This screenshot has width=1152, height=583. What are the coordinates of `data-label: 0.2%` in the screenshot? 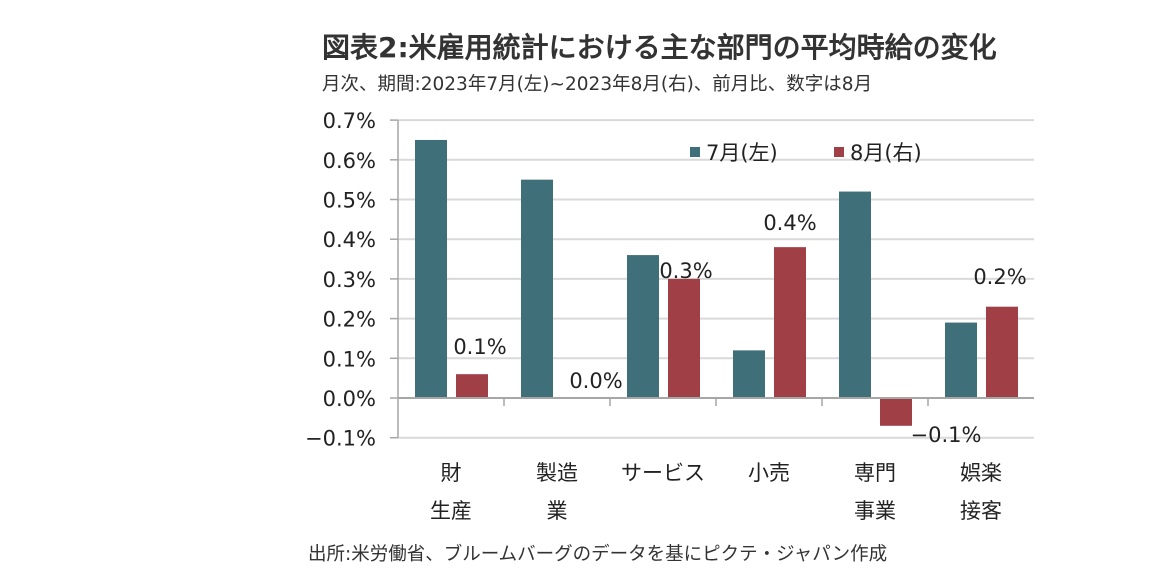 It's located at (999, 277).